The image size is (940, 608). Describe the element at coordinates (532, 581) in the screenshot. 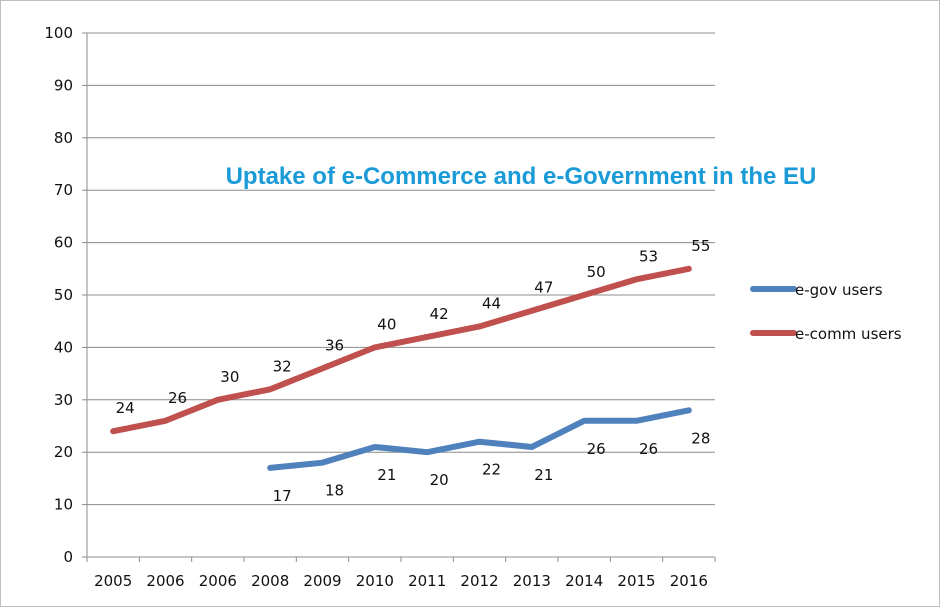

I see `x-tick-label: 2013` at that location.